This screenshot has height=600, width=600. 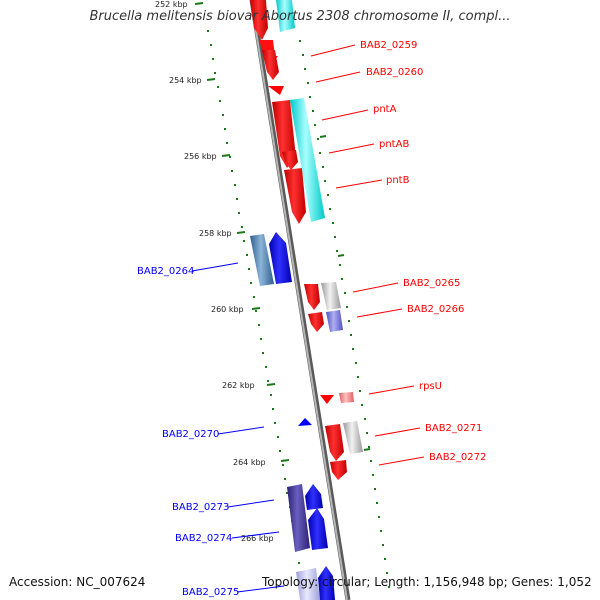 I want to click on kbp-label-256: 256 kbp, so click(x=200, y=156).